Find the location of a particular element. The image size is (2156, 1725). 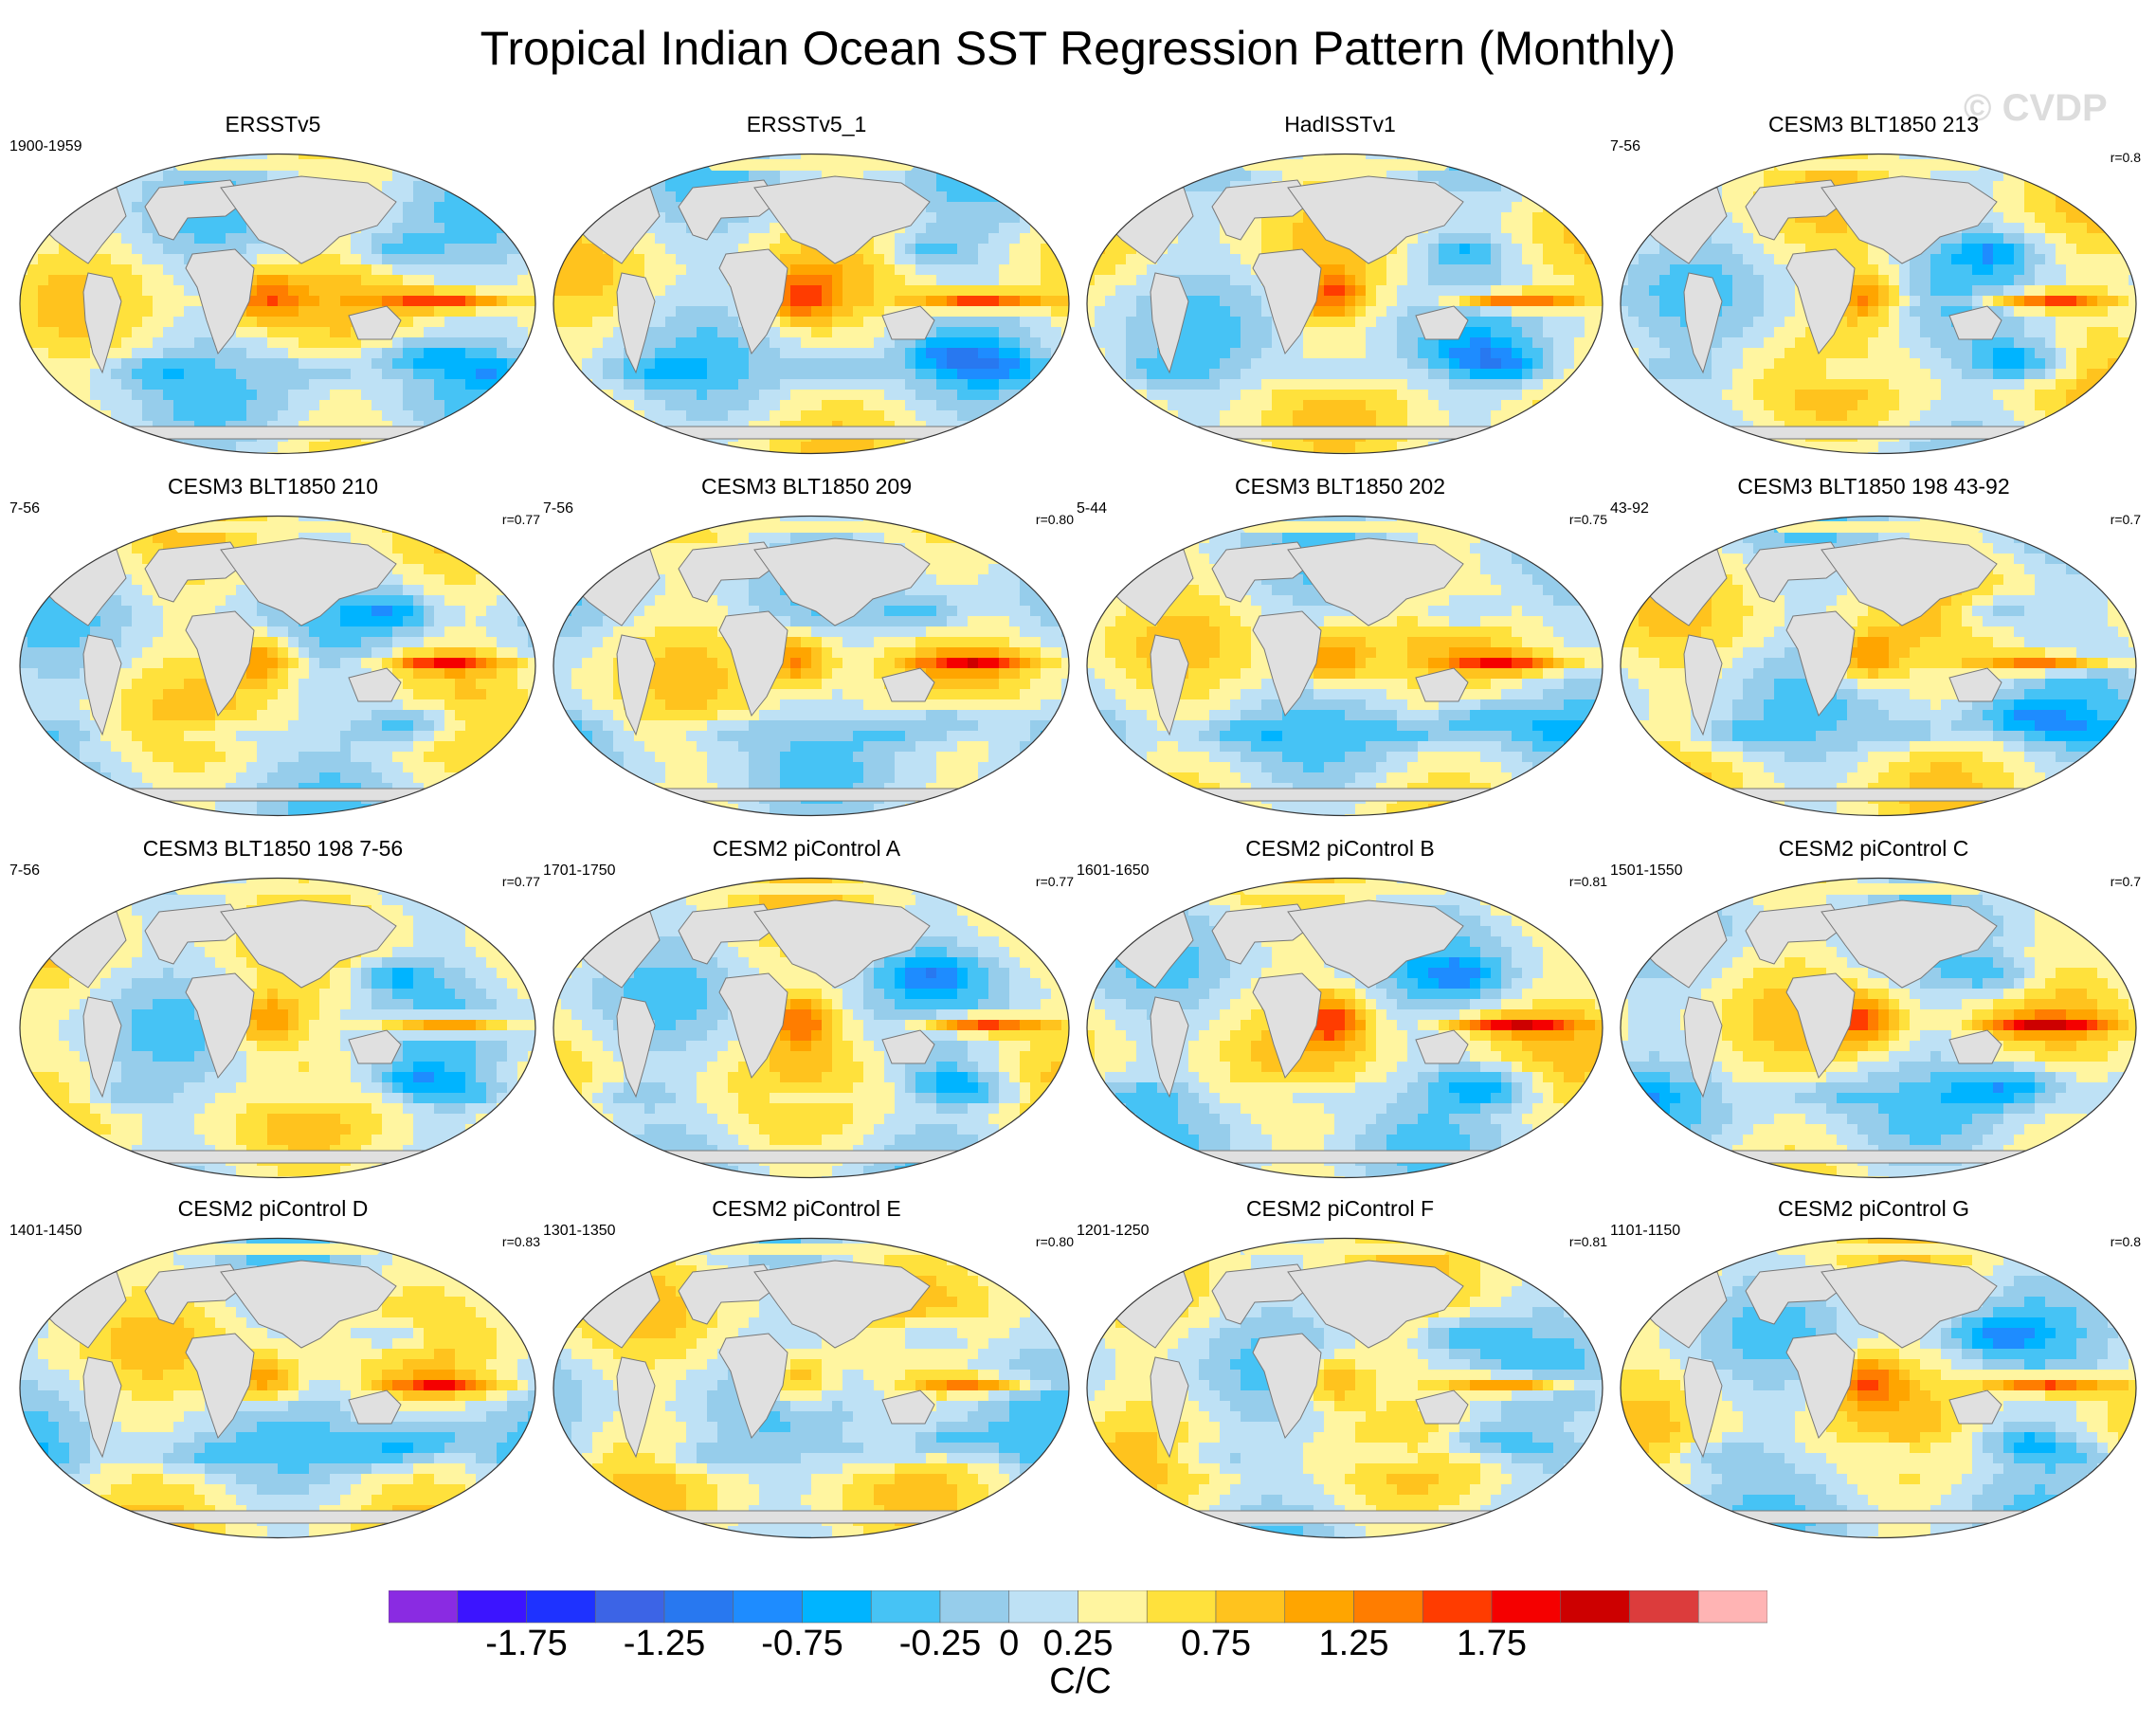

map-panel: CESM3 BLT1850 202 5-44 r=0.75 is located at coordinates (1341, 645).